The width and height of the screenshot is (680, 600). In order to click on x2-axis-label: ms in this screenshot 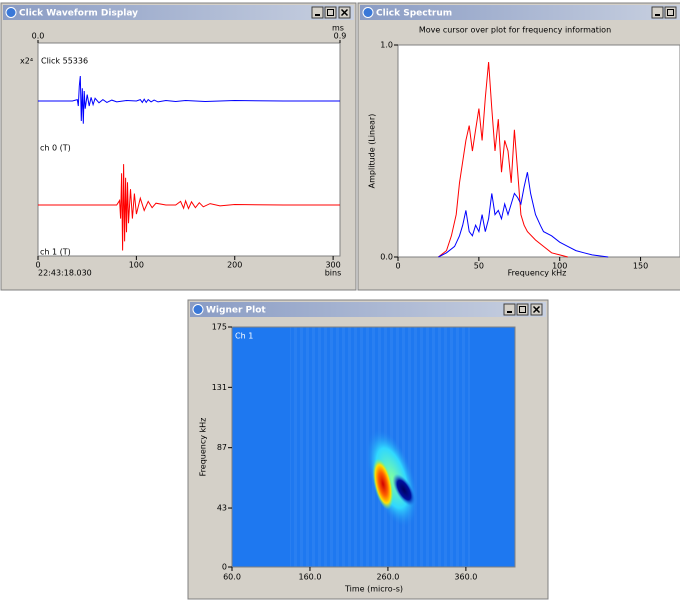, I will do `click(338, 28)`.